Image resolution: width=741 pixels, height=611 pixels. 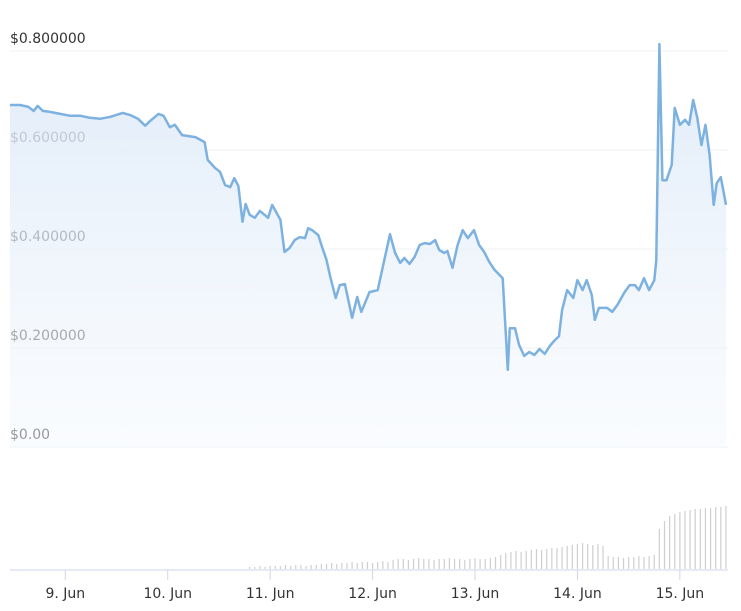 What do you see at coordinates (167, 594) in the screenshot?
I see `x-tick-label: 10. Jun` at bounding box center [167, 594].